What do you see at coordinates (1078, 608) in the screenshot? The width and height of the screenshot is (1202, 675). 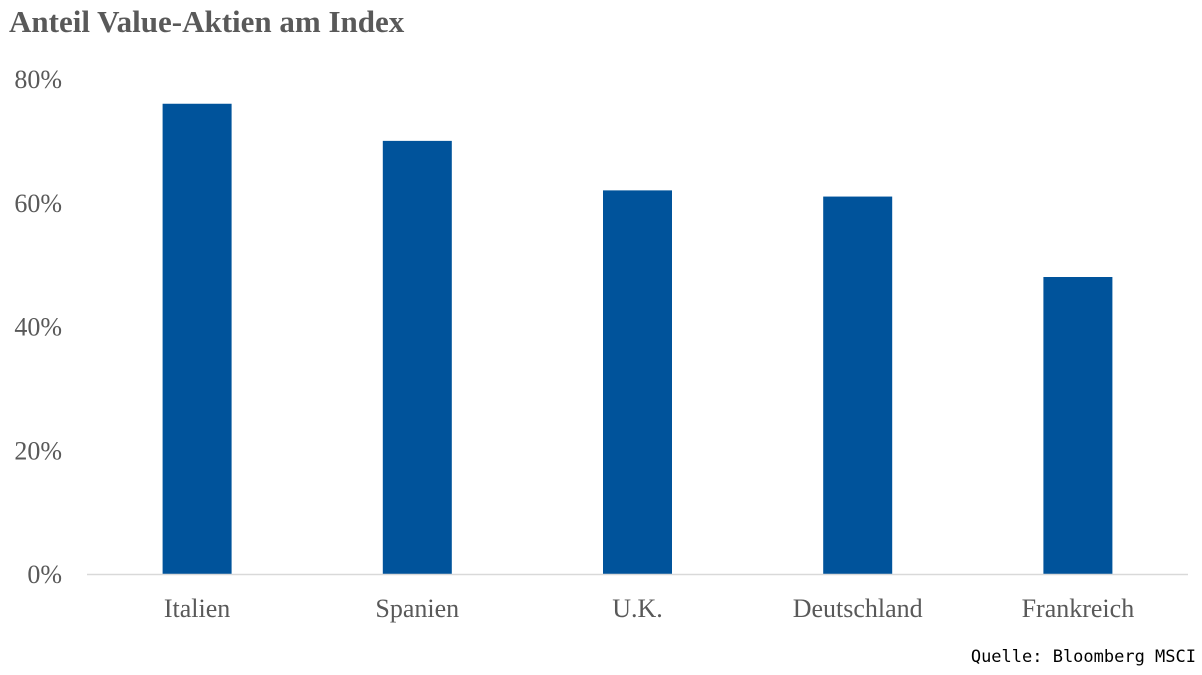 I see `x-tick-label: Frankreich` at bounding box center [1078, 608].